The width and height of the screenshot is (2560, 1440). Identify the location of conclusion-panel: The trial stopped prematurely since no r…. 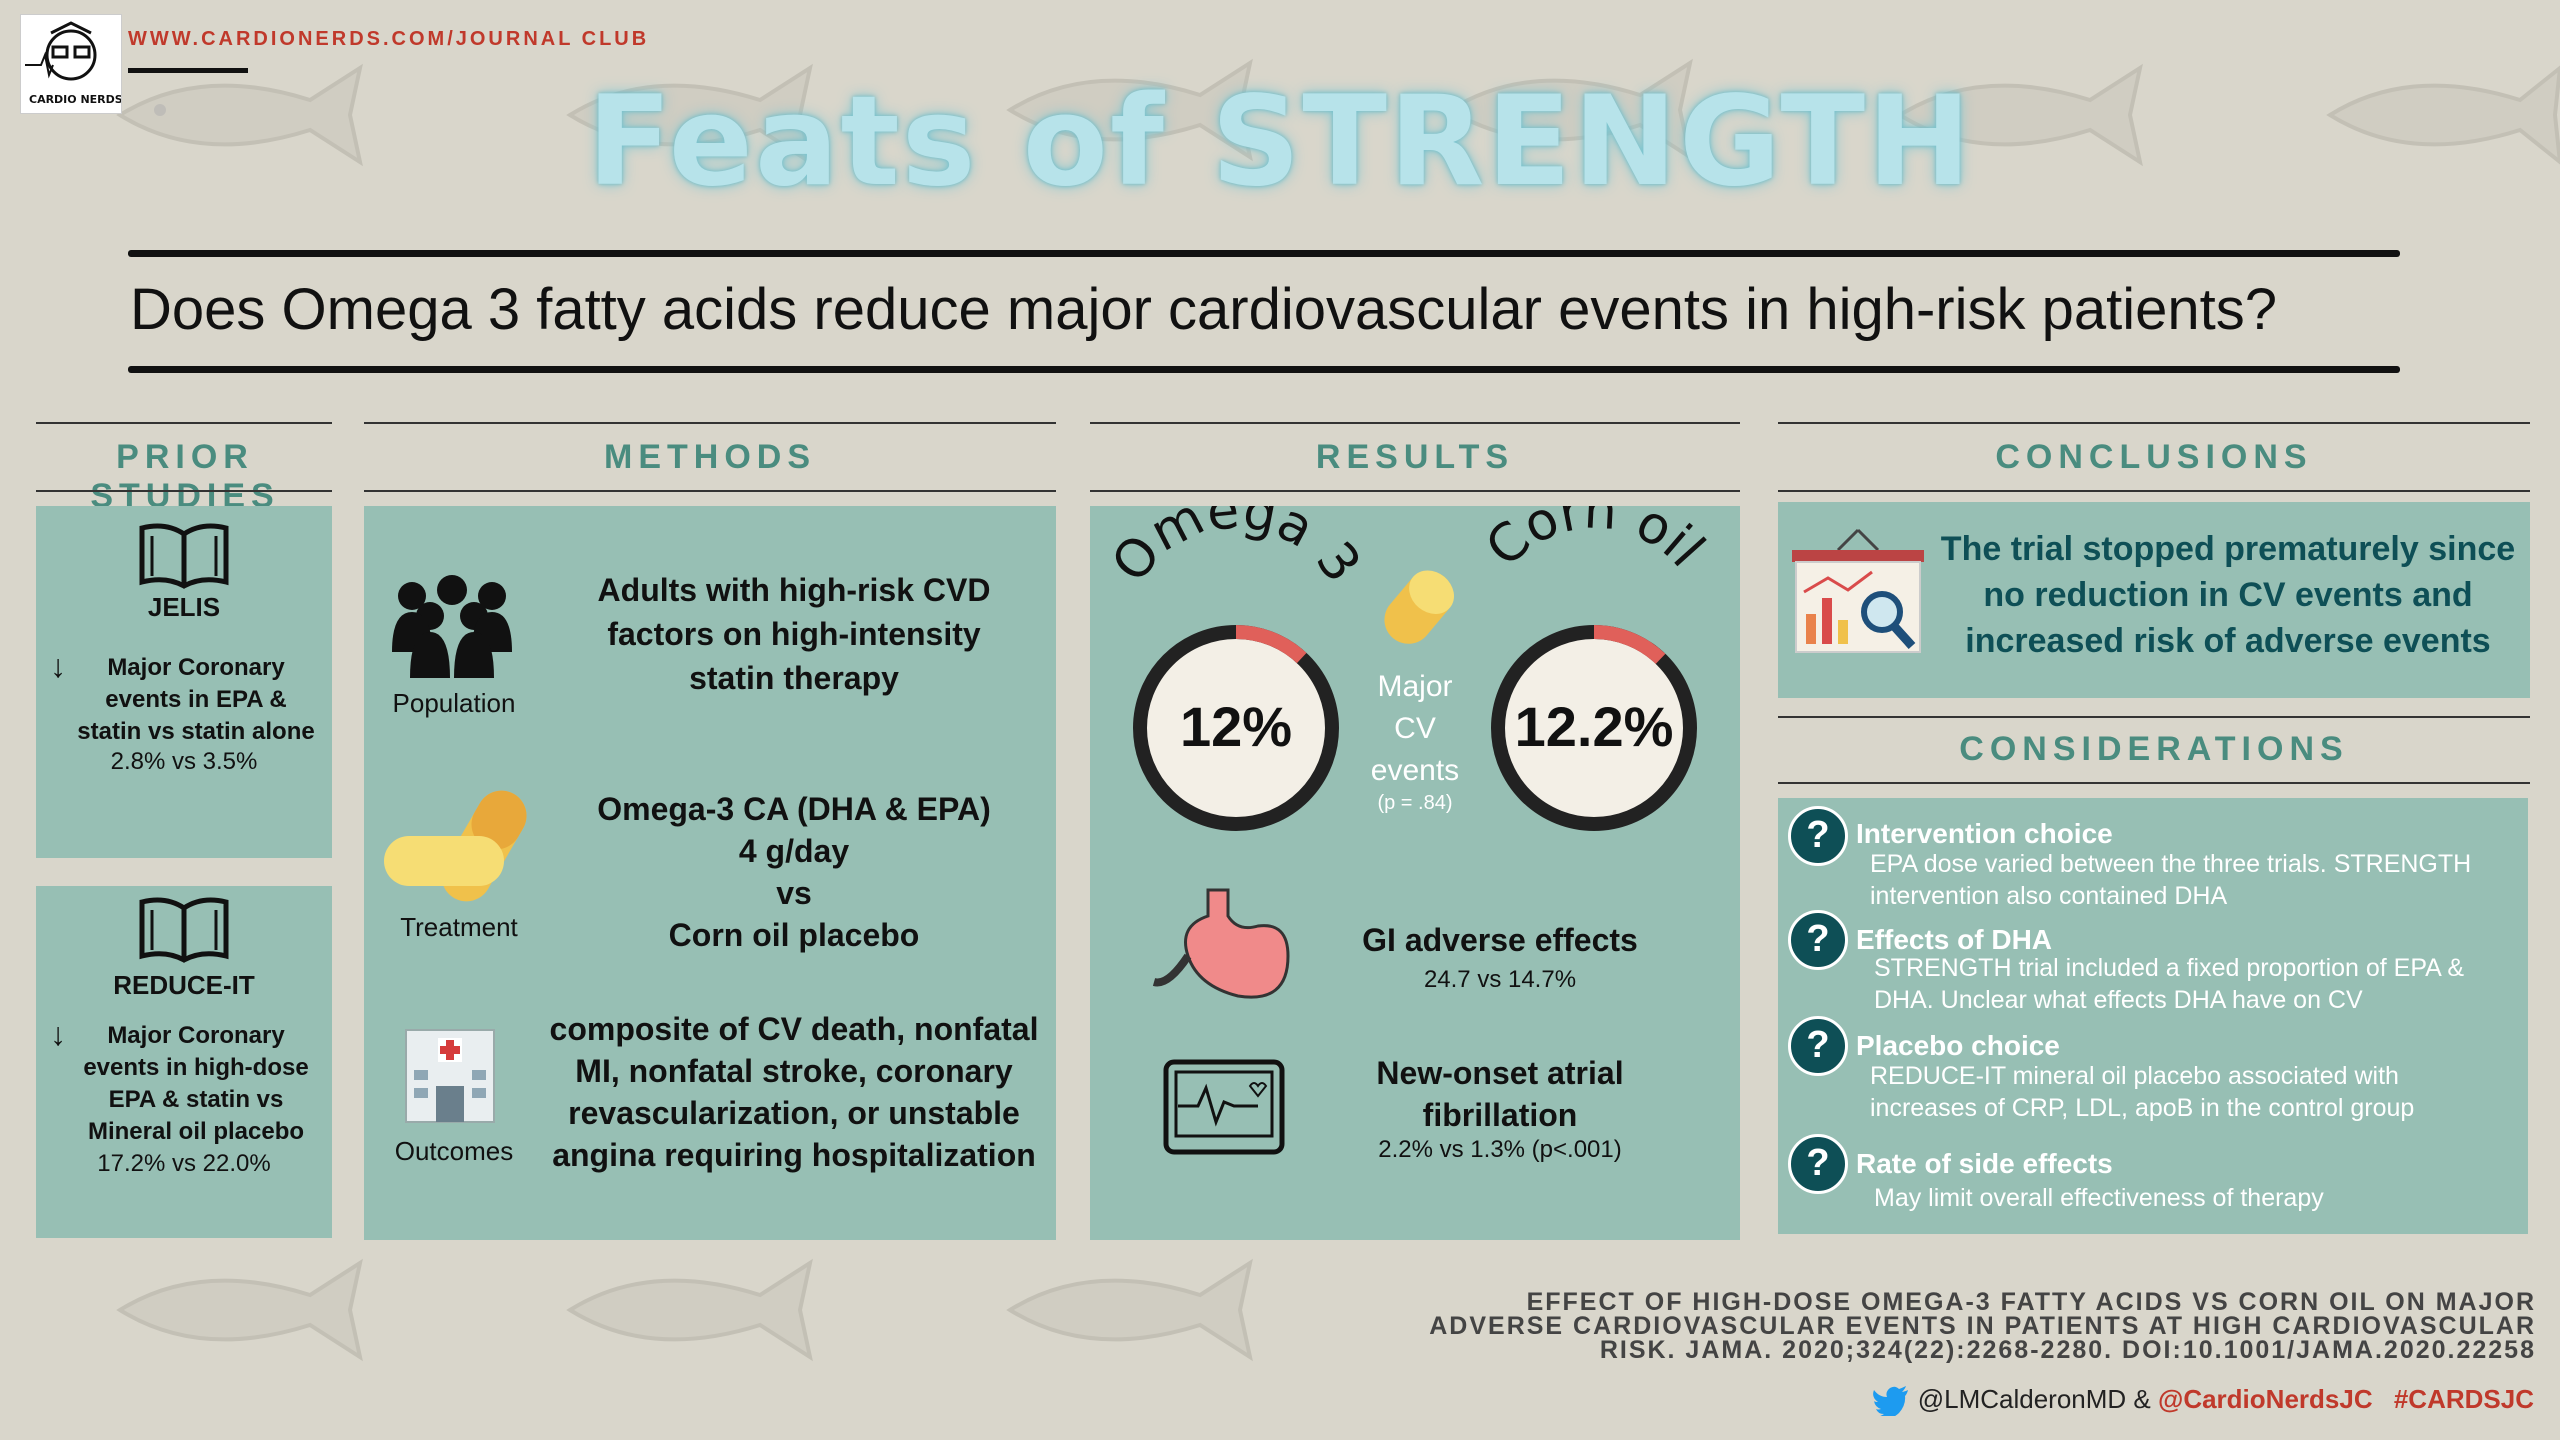
(2154, 600).